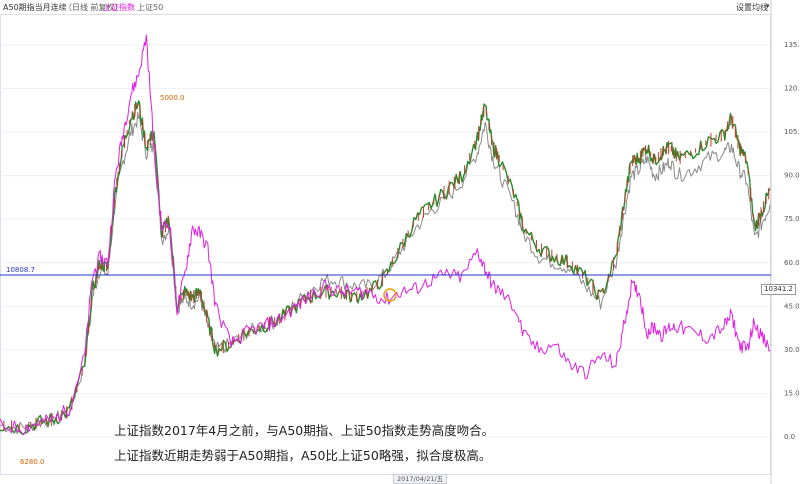  Describe the element at coordinates (792, 350) in the screenshot. I see `y-tick-label: 30.0` at that location.